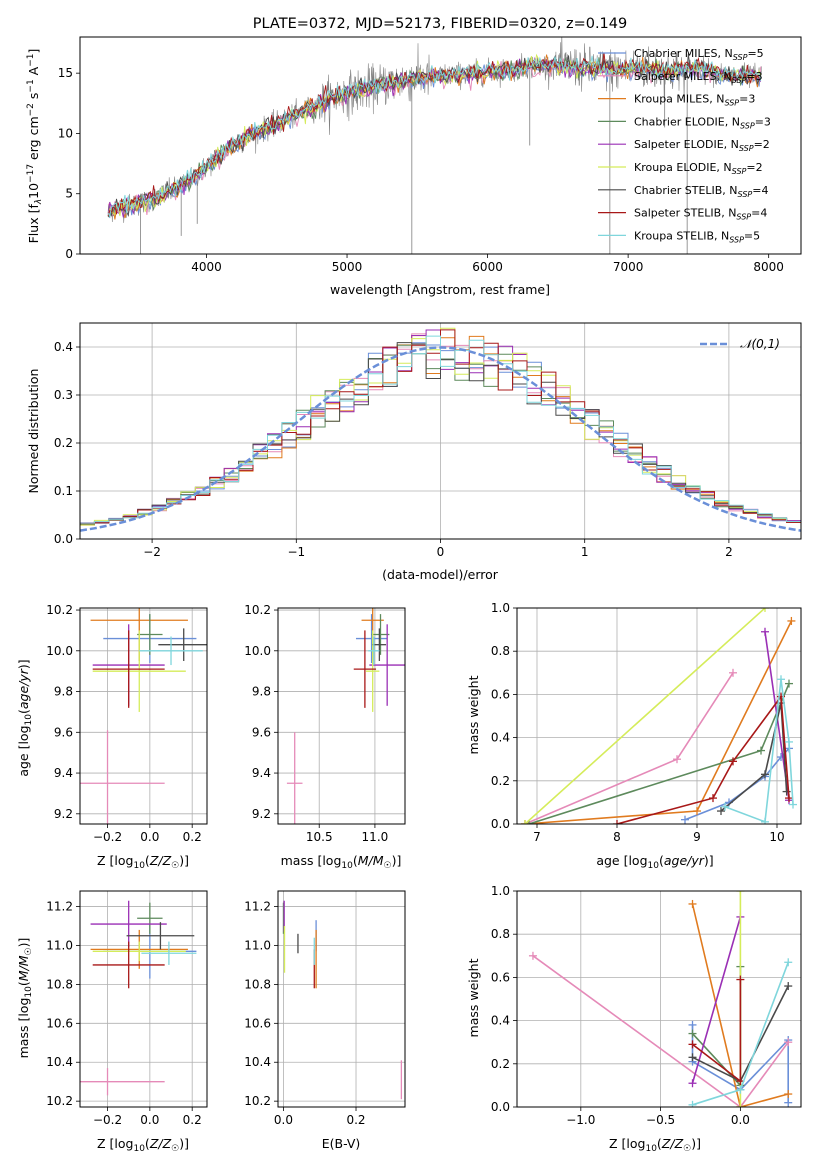 Image resolution: width=819 pixels, height=1170 pixels. What do you see at coordinates (659, 716) in the screenshot?
I see `weight-vs-age-axes-frame` at bounding box center [659, 716].